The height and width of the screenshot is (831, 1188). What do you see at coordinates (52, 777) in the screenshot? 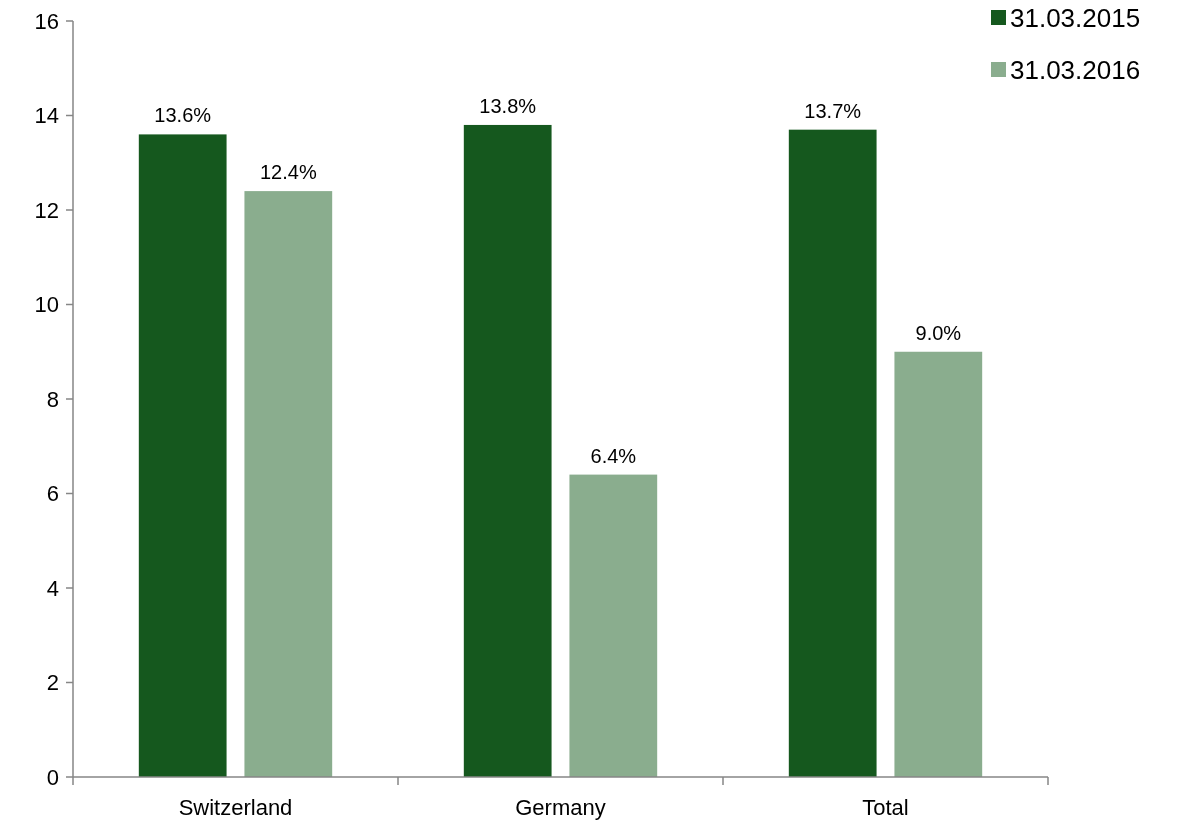
I see `y-tick-label: 0` at bounding box center [52, 777].